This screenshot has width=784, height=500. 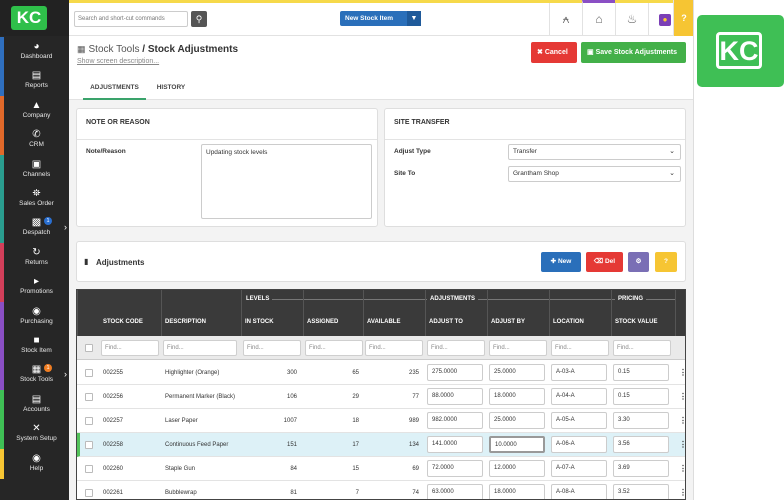 I want to click on user-menu-button: ●, so click(x=664, y=19).